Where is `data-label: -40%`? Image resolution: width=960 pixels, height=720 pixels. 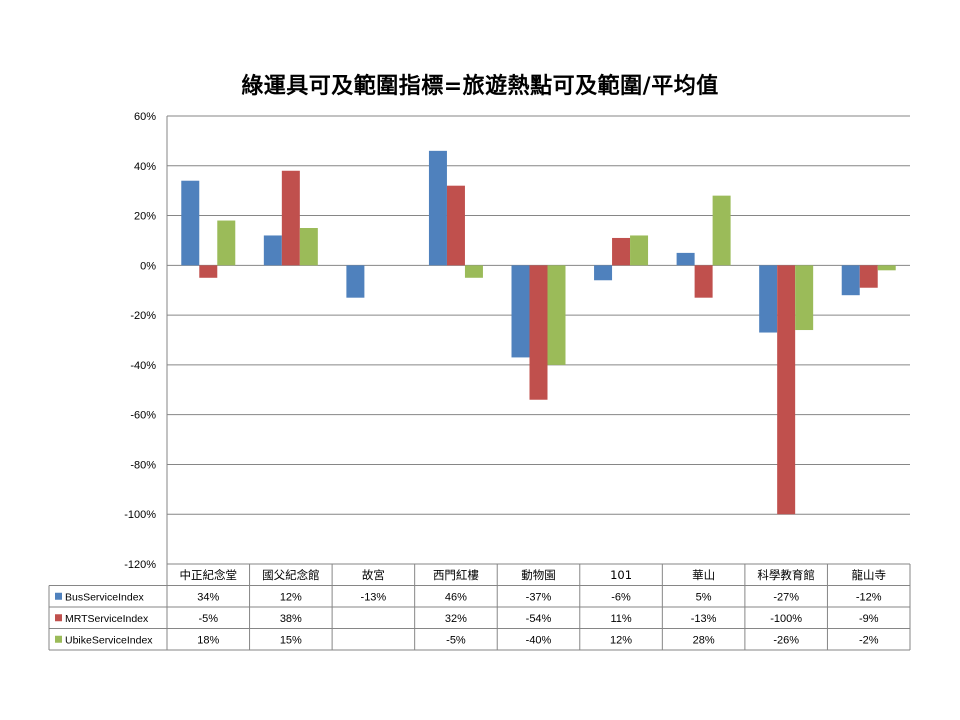 data-label: -40% is located at coordinates (539, 640).